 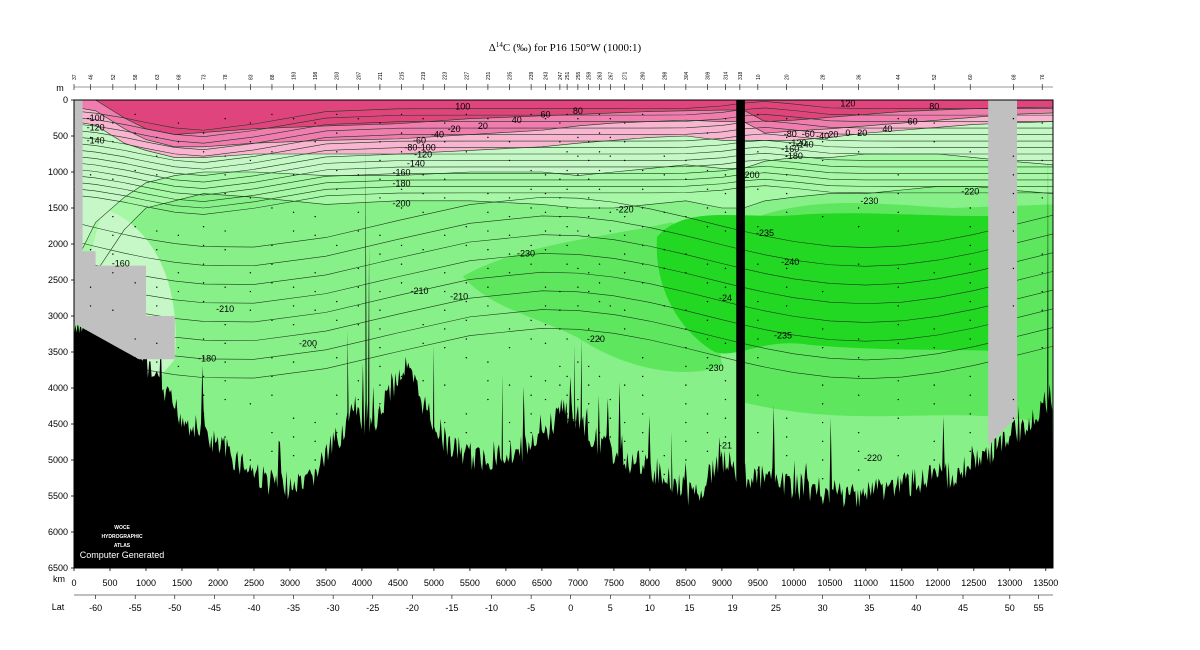 I want to click on station-label: 298, so click(x=665, y=75).